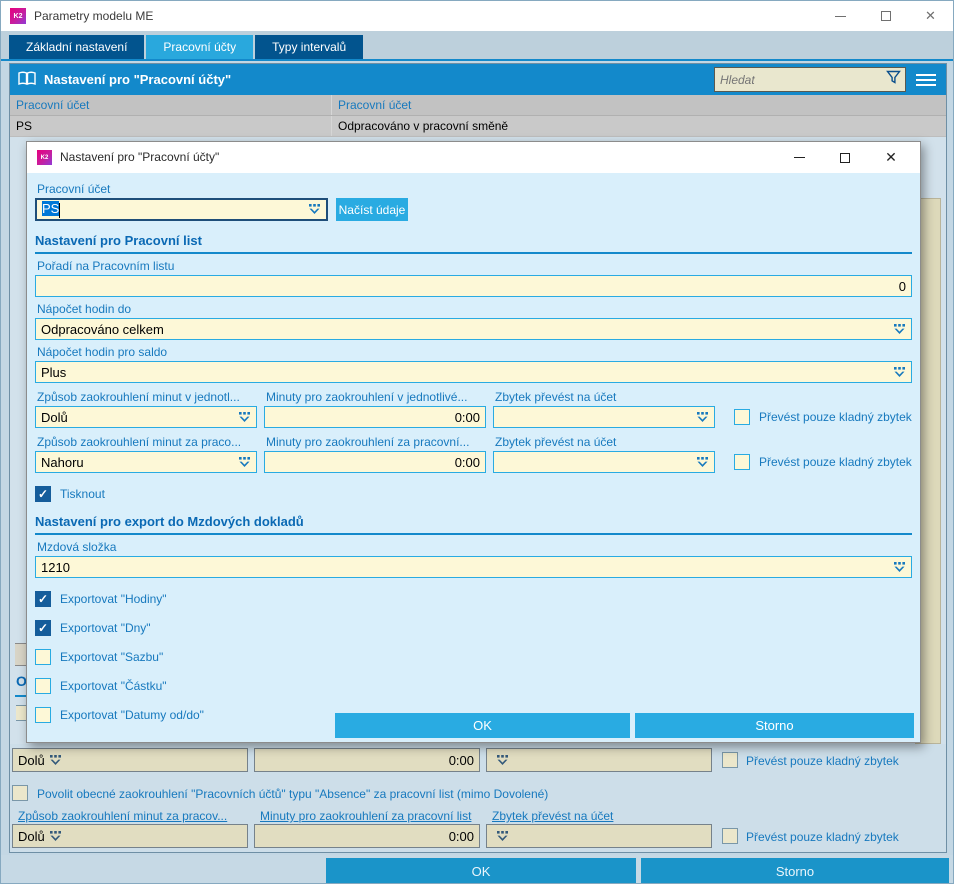 The width and height of the screenshot is (954, 884). I want to click on rounding-method-select: Nahoru, so click(146, 462).